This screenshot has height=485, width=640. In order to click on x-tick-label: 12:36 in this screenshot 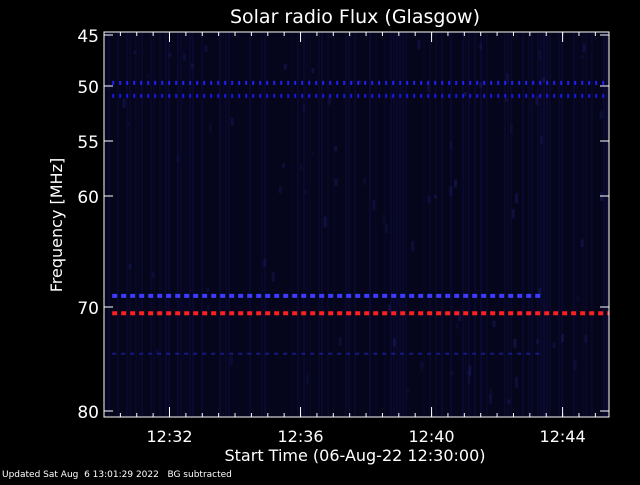, I will do `click(300, 436)`.